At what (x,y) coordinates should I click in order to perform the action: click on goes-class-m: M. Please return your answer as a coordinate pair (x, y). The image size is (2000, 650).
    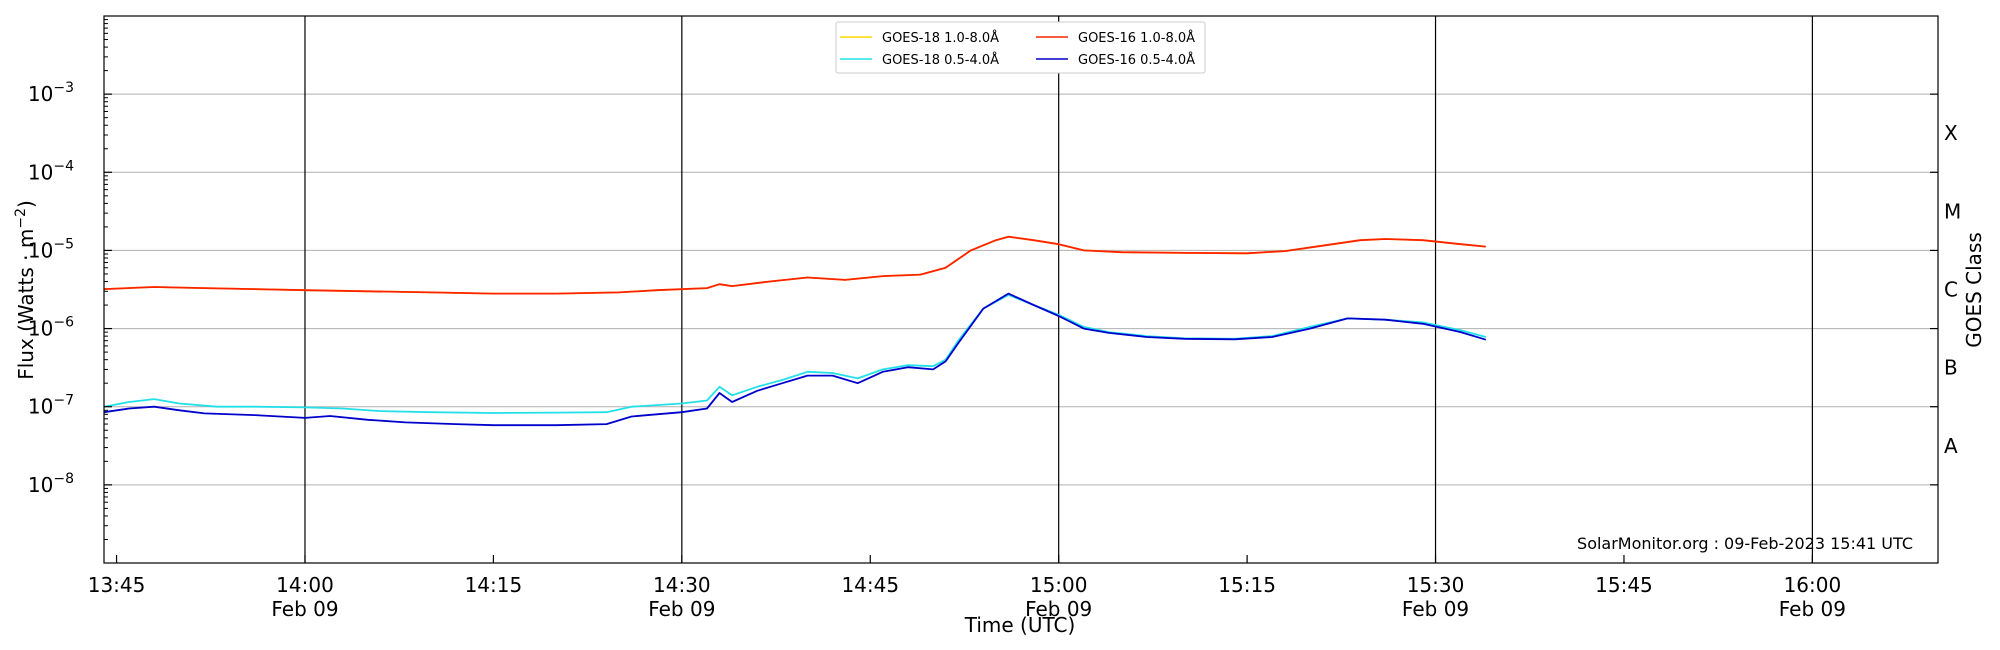
    Looking at the image, I should click on (1952, 211).